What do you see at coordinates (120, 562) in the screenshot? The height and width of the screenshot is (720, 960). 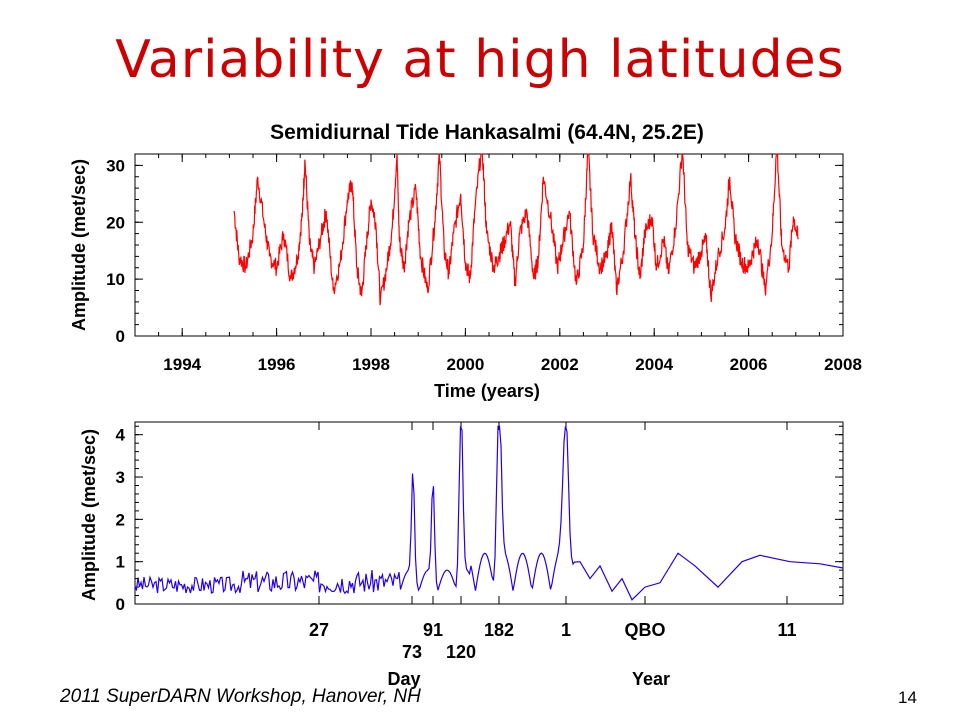 I see `bottom-y-tick-label: 1` at bounding box center [120, 562].